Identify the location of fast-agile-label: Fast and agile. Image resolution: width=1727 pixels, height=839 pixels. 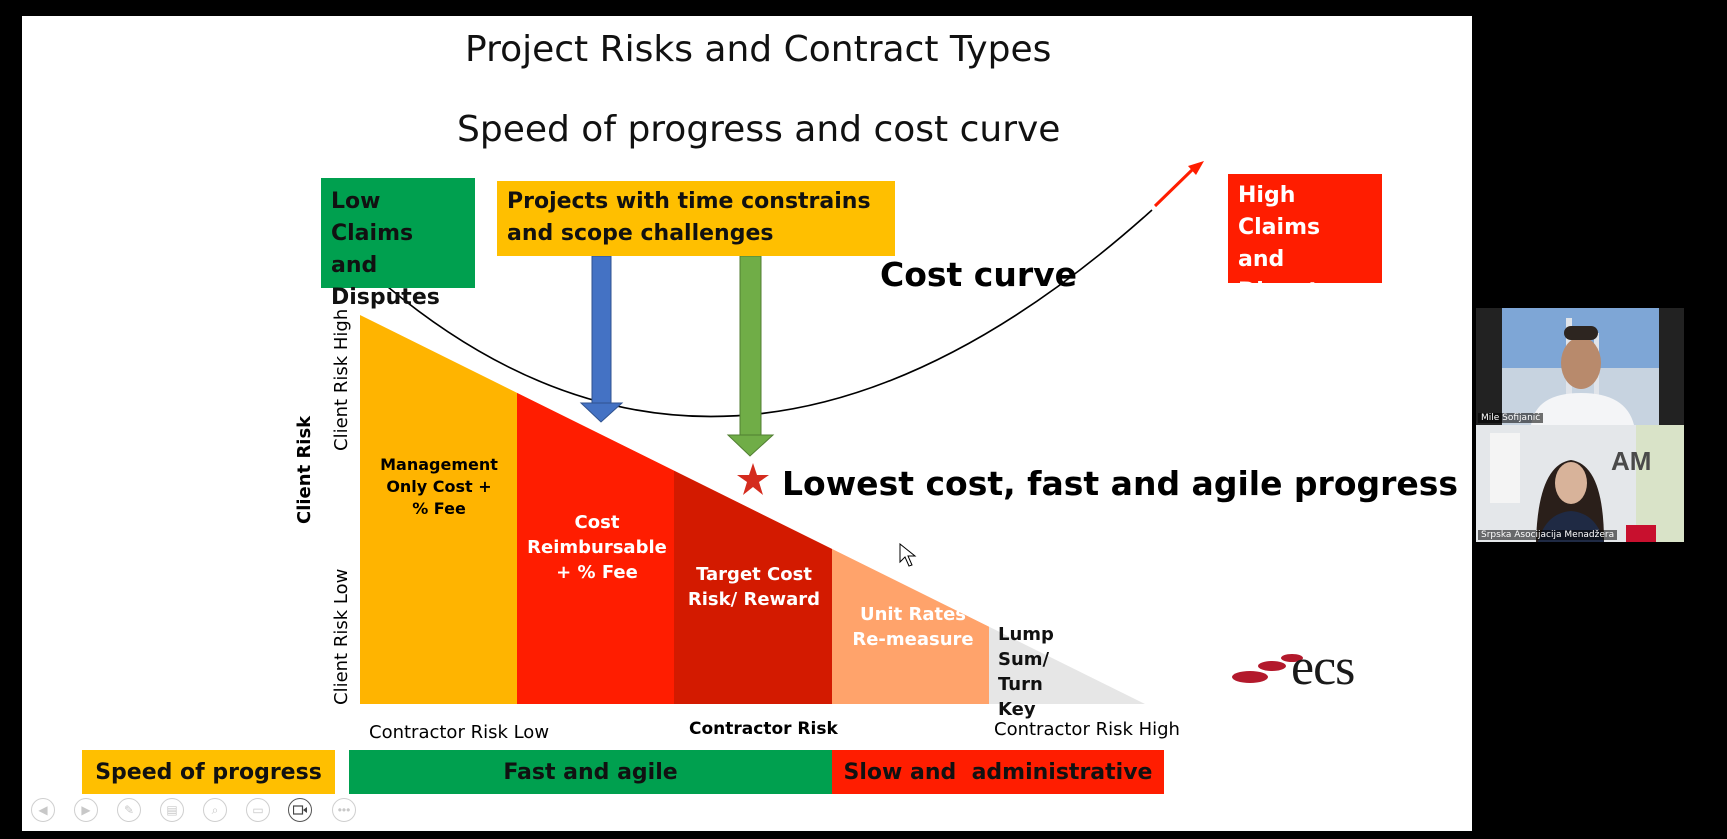
(590, 772).